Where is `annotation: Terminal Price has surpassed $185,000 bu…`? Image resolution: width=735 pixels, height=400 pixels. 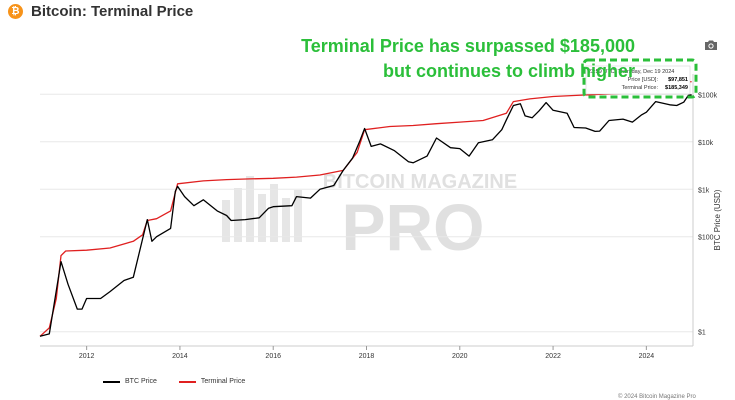 annotation: Terminal Price has surpassed $185,000 bu… is located at coordinates (462, 59).